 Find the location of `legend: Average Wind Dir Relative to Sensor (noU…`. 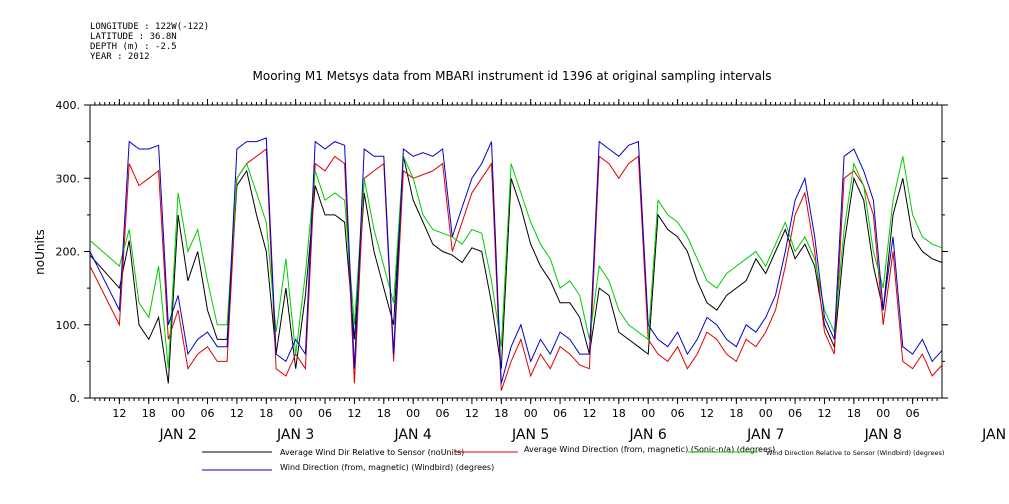

legend: Average Wind Dir Relative to Sensor (noU… is located at coordinates (573, 458).